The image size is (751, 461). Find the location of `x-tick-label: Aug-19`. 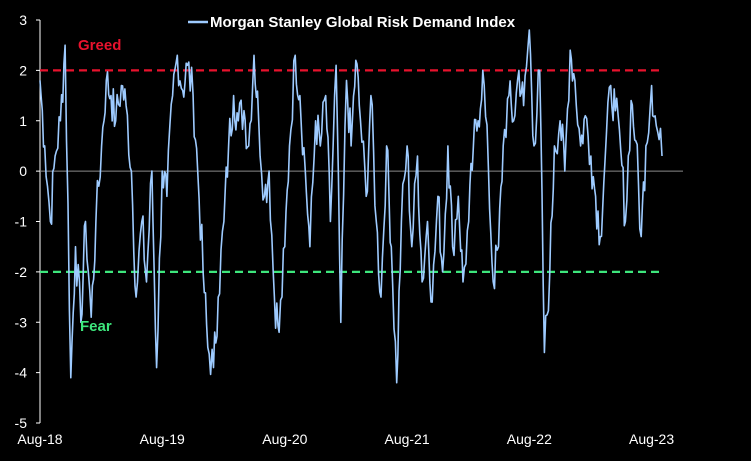

x-tick-label: Aug-19 is located at coordinates (162, 439).